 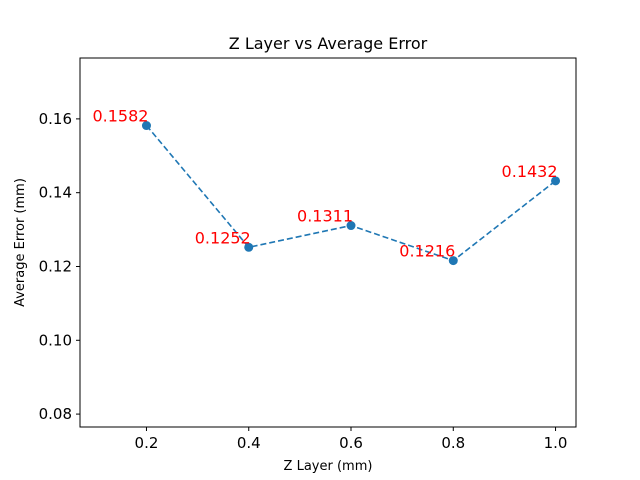 I want to click on data-label: 0.1216, so click(x=427, y=251).